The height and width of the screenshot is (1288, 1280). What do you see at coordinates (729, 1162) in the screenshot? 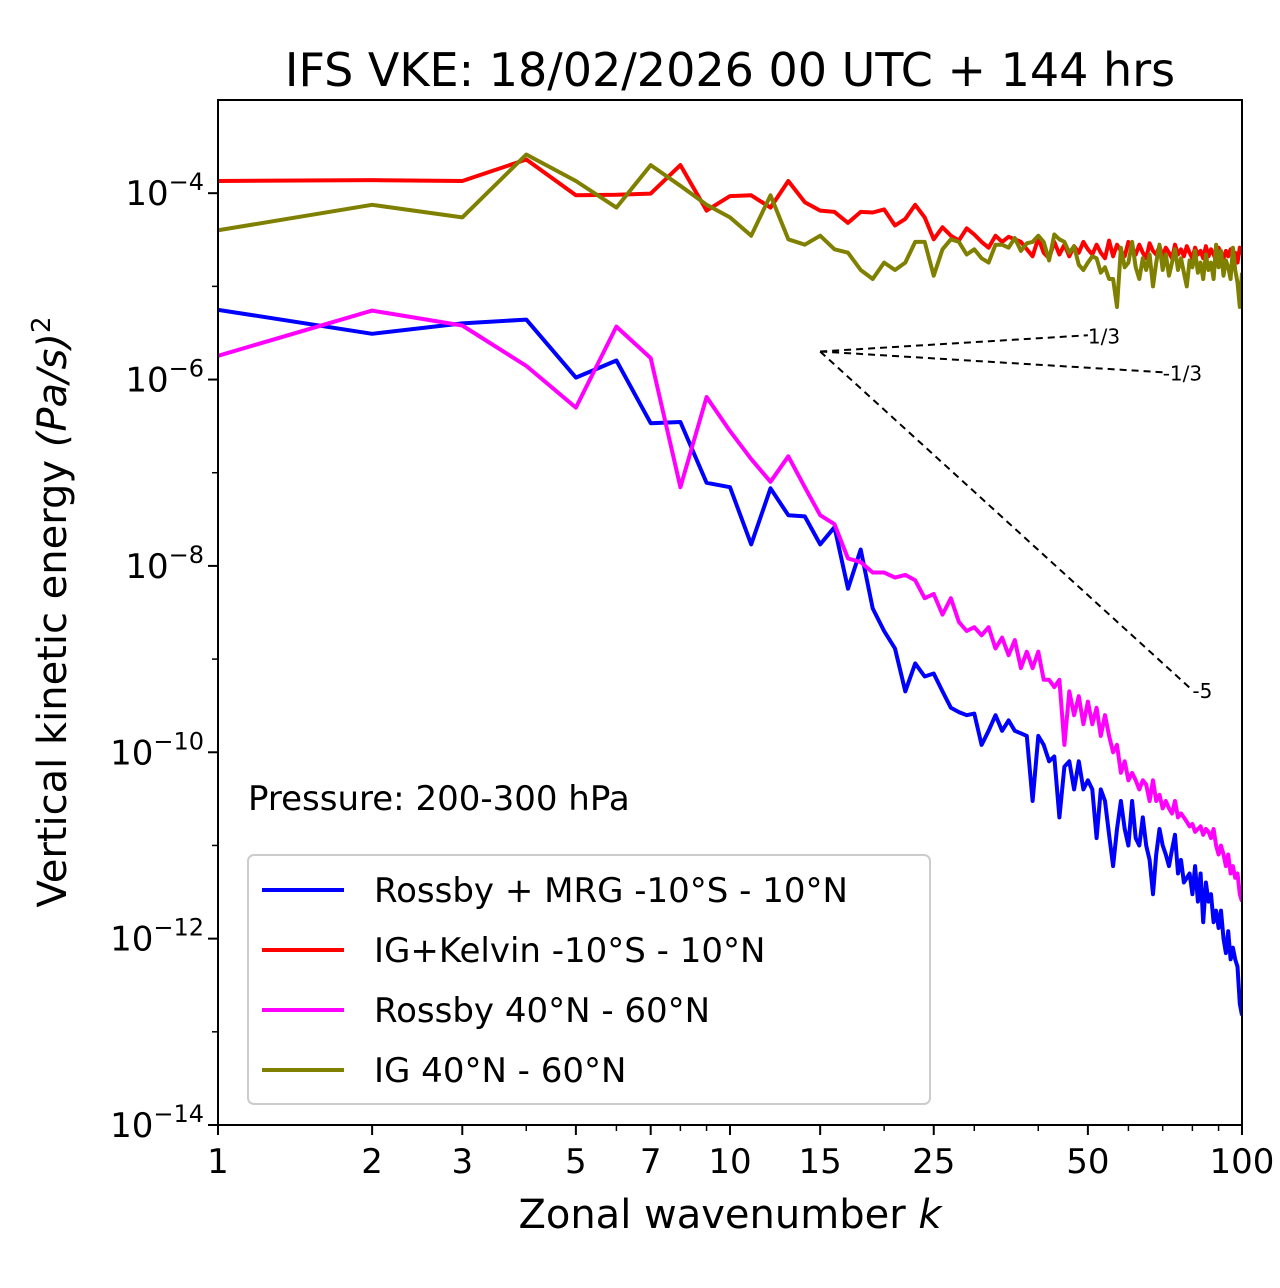
I see `x-tick-label: 10` at bounding box center [729, 1162].